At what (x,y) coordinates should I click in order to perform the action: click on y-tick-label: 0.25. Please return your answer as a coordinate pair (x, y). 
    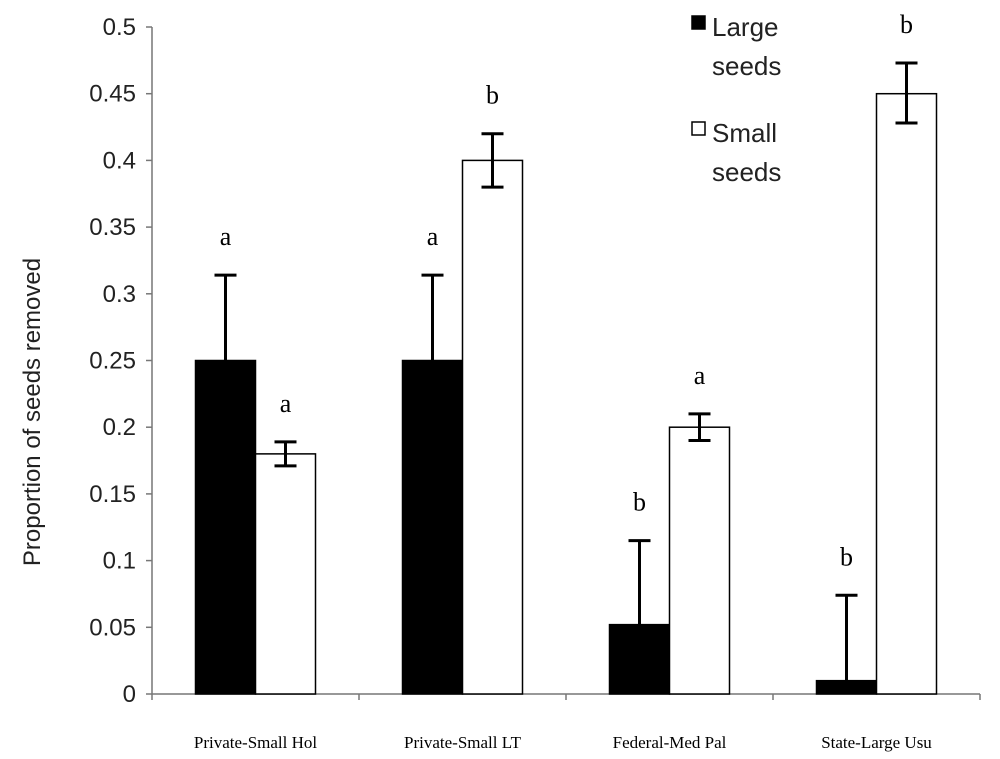
    Looking at the image, I should click on (112, 361).